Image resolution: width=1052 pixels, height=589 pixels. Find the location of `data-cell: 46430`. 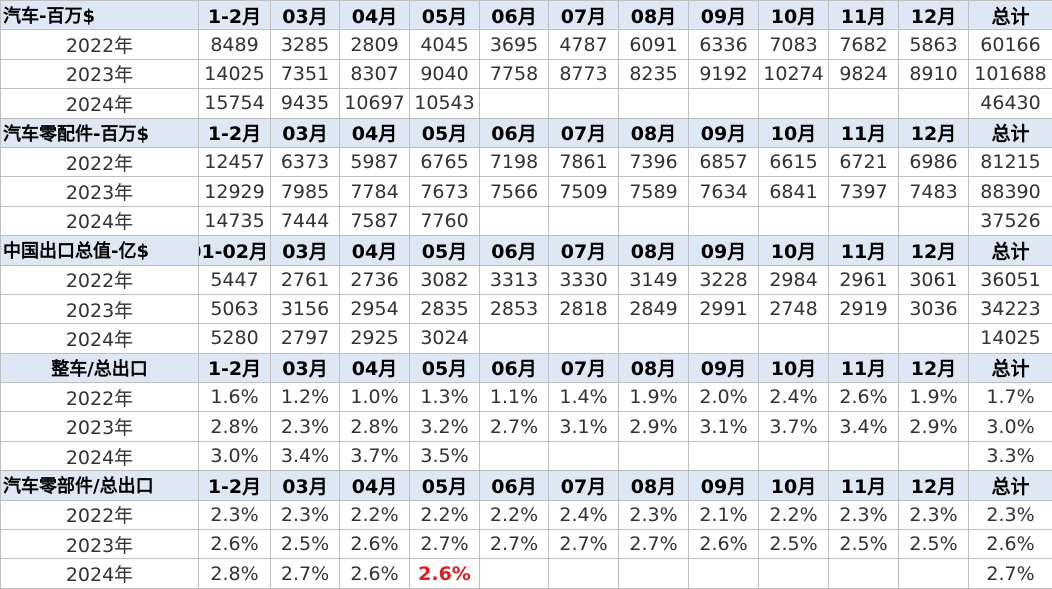

data-cell: 46430 is located at coordinates (1010, 103).